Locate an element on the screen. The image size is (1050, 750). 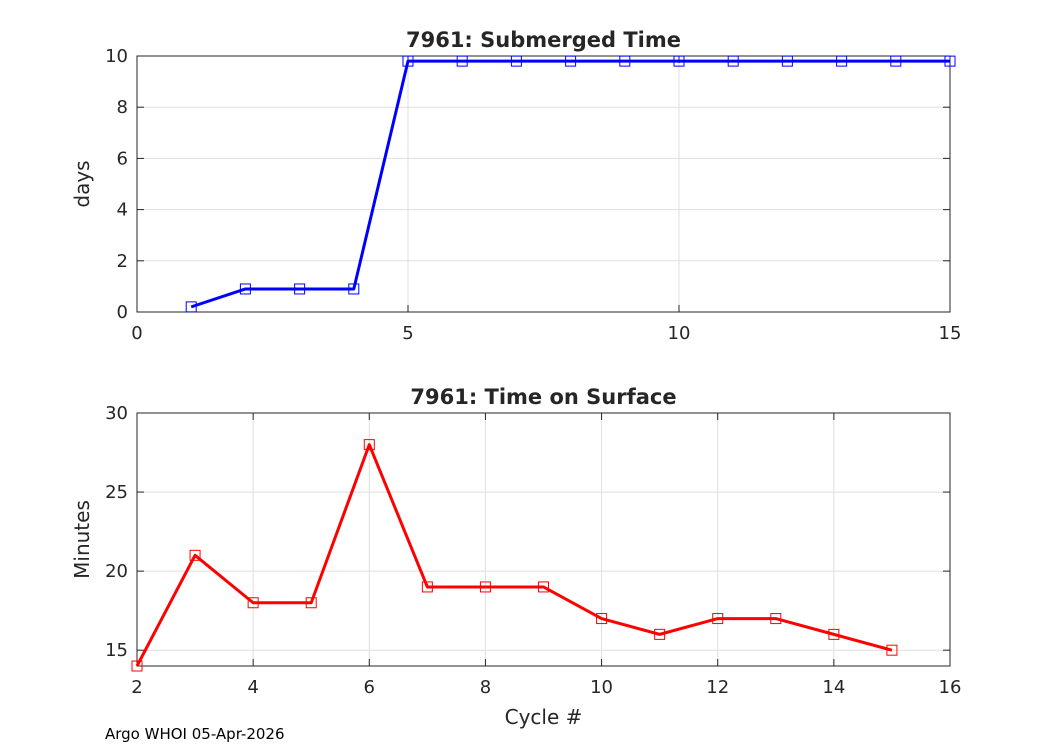
y-axis-label: days is located at coordinates (82, 183).